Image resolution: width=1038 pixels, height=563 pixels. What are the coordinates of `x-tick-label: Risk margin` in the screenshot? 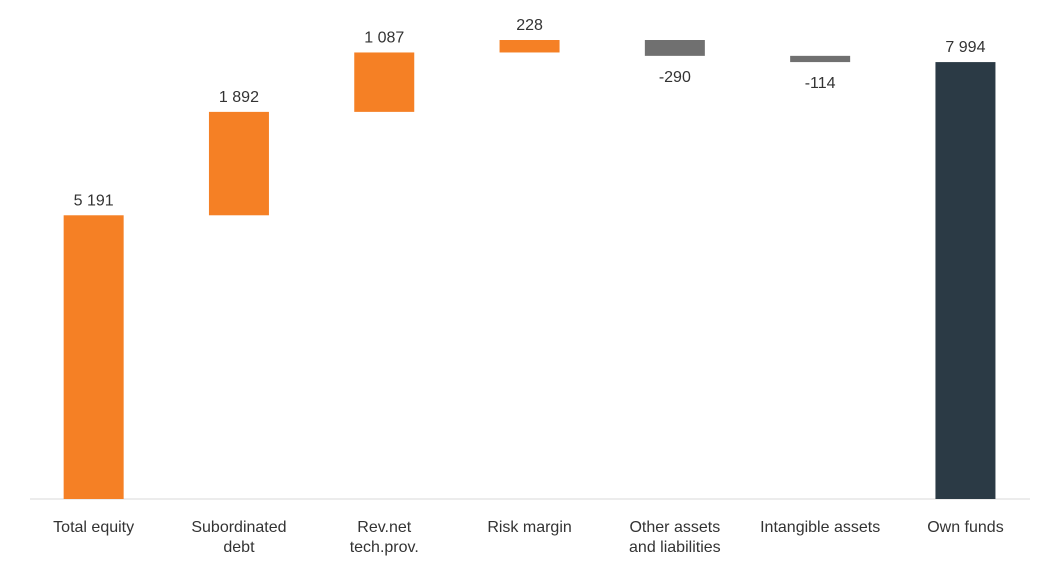 It's located at (529, 527).